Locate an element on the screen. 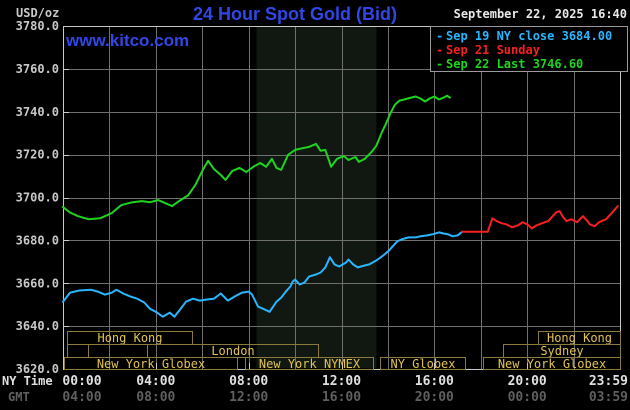 This screenshot has height=410, width=630. page-title: 24 Hour Spot Gold (Bid) is located at coordinates (295, 14).